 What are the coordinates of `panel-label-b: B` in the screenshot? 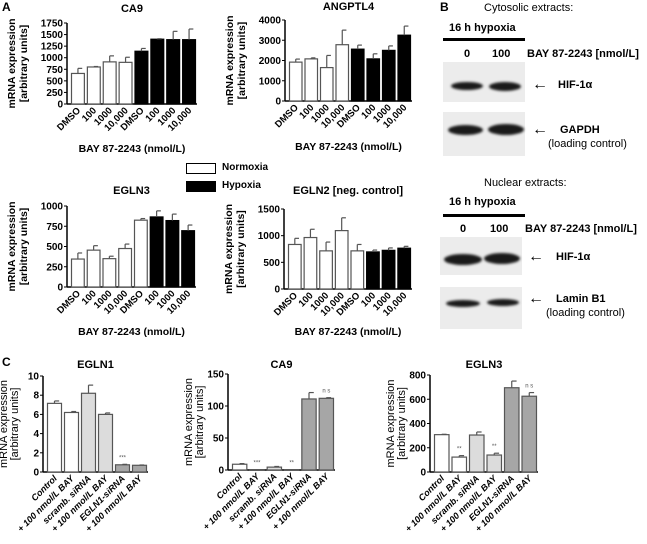 It's located at (444, 7).